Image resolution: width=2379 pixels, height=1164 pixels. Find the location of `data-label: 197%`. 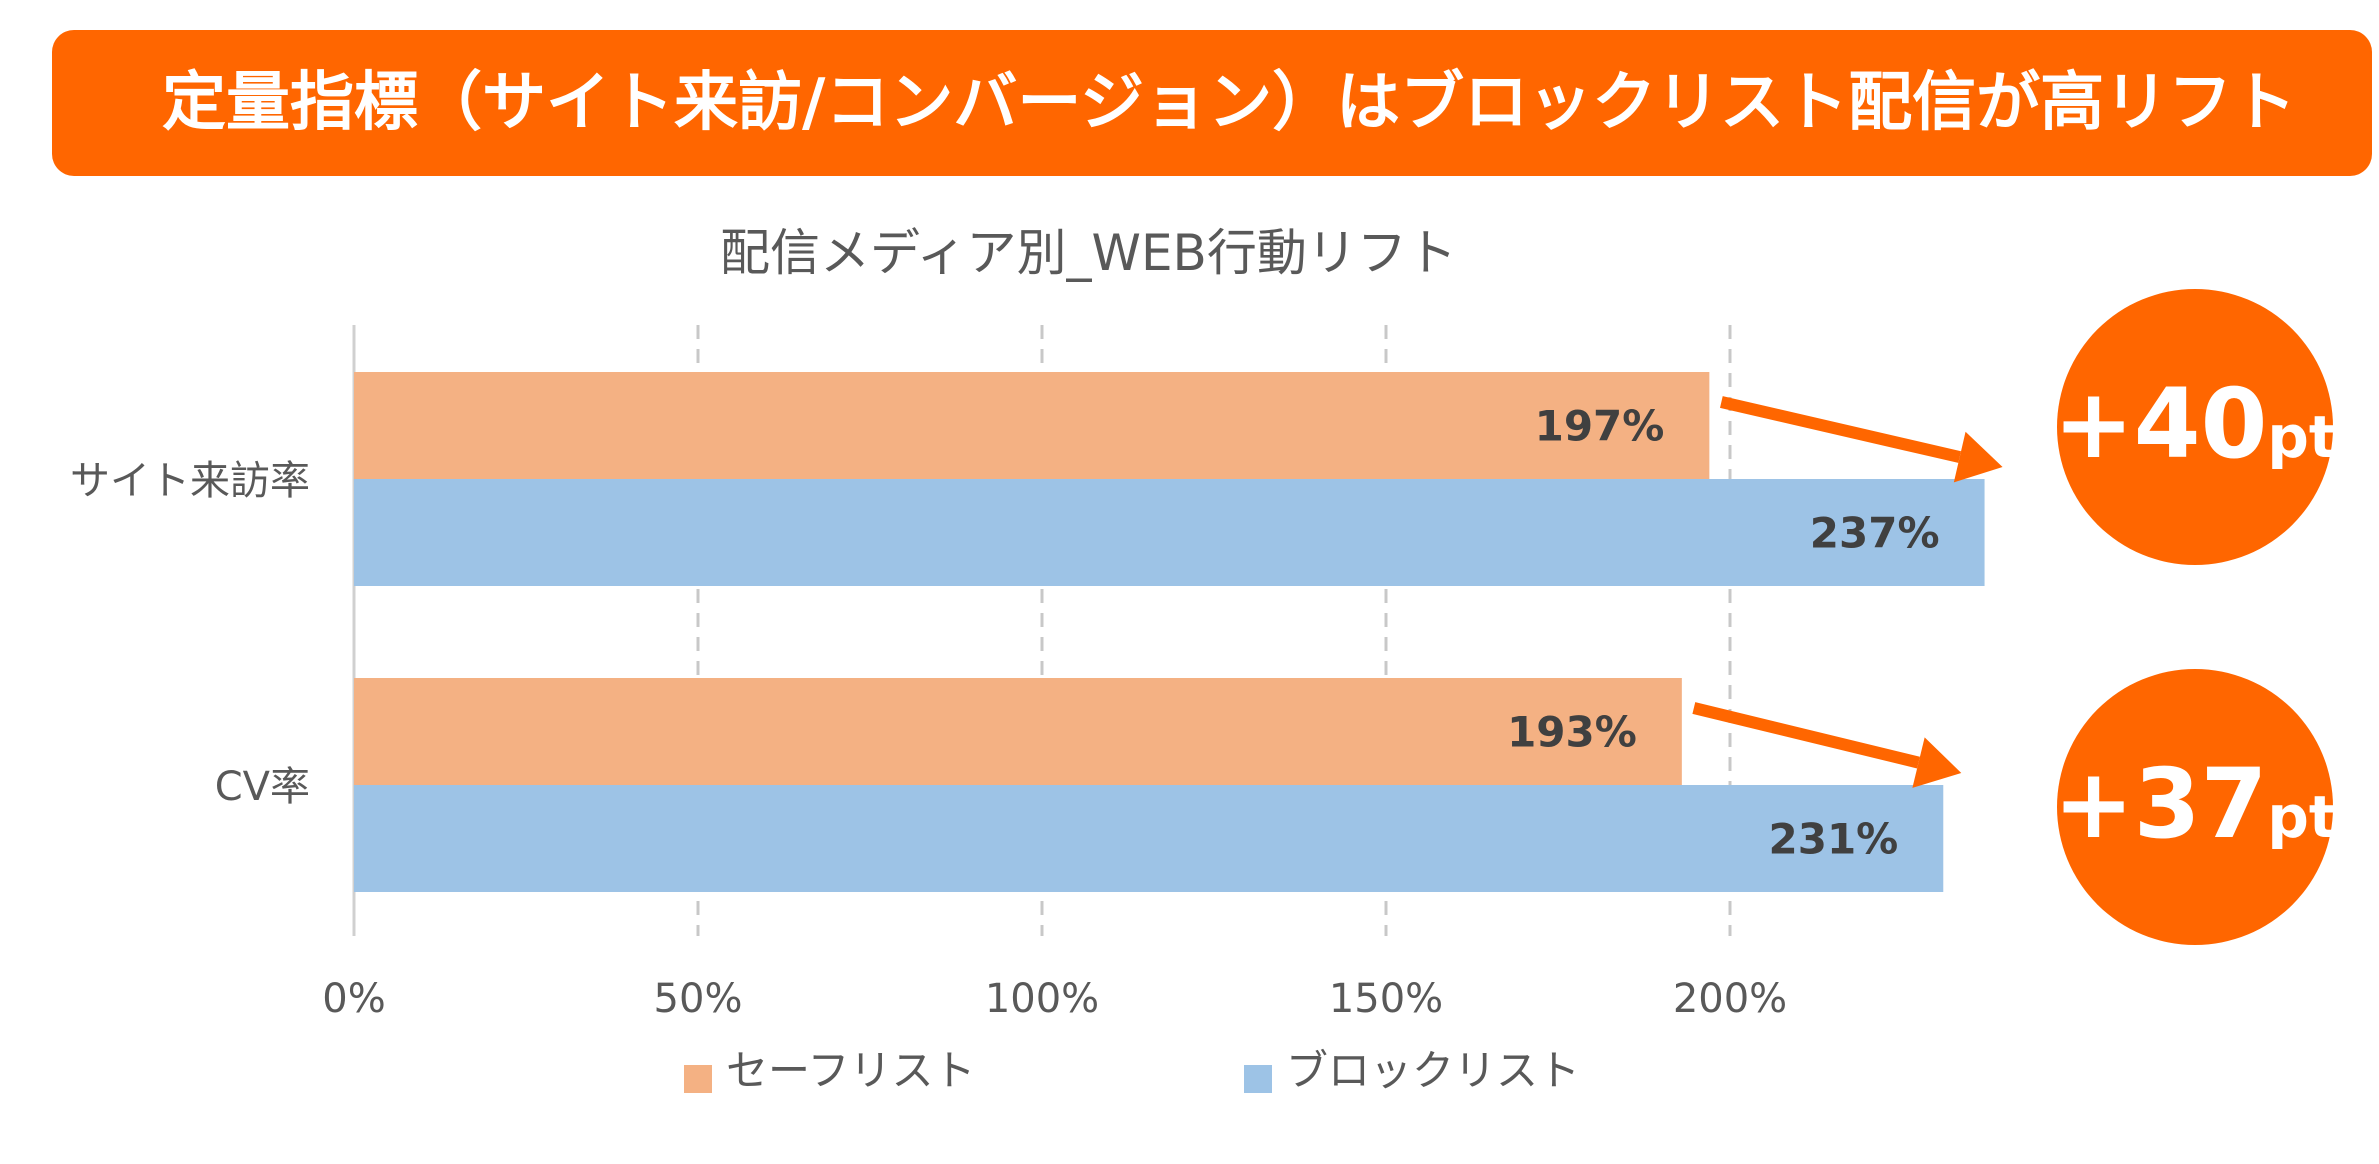

data-label: 197% is located at coordinates (1600, 426).